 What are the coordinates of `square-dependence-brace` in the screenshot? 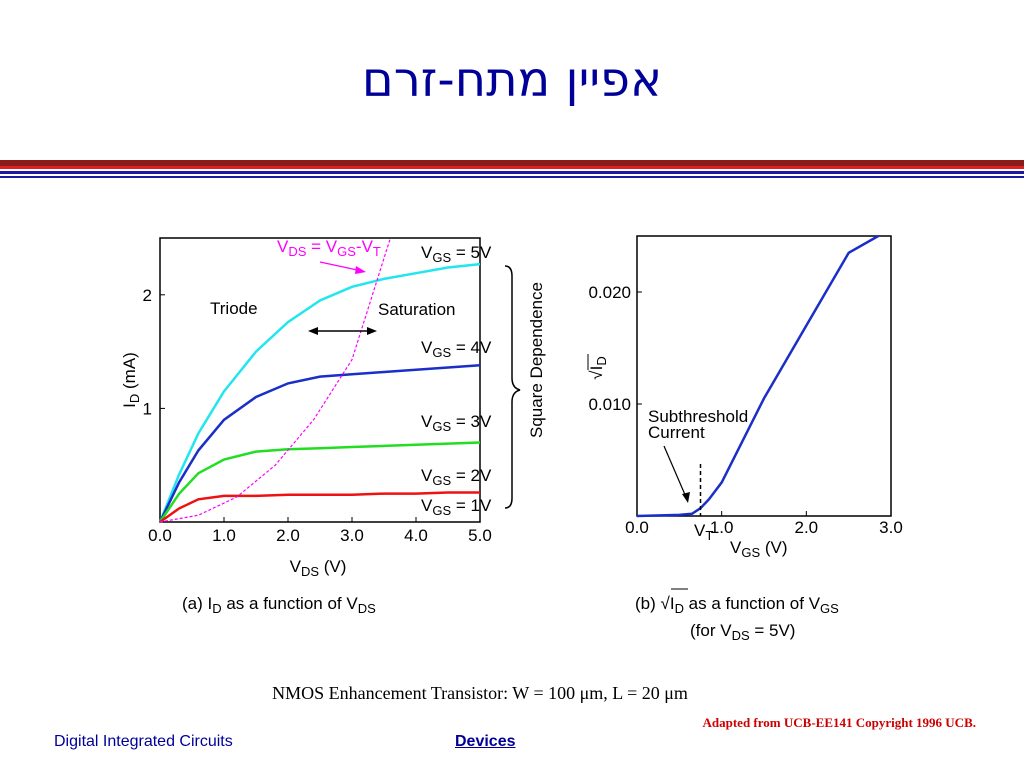 It's located at (512, 387).